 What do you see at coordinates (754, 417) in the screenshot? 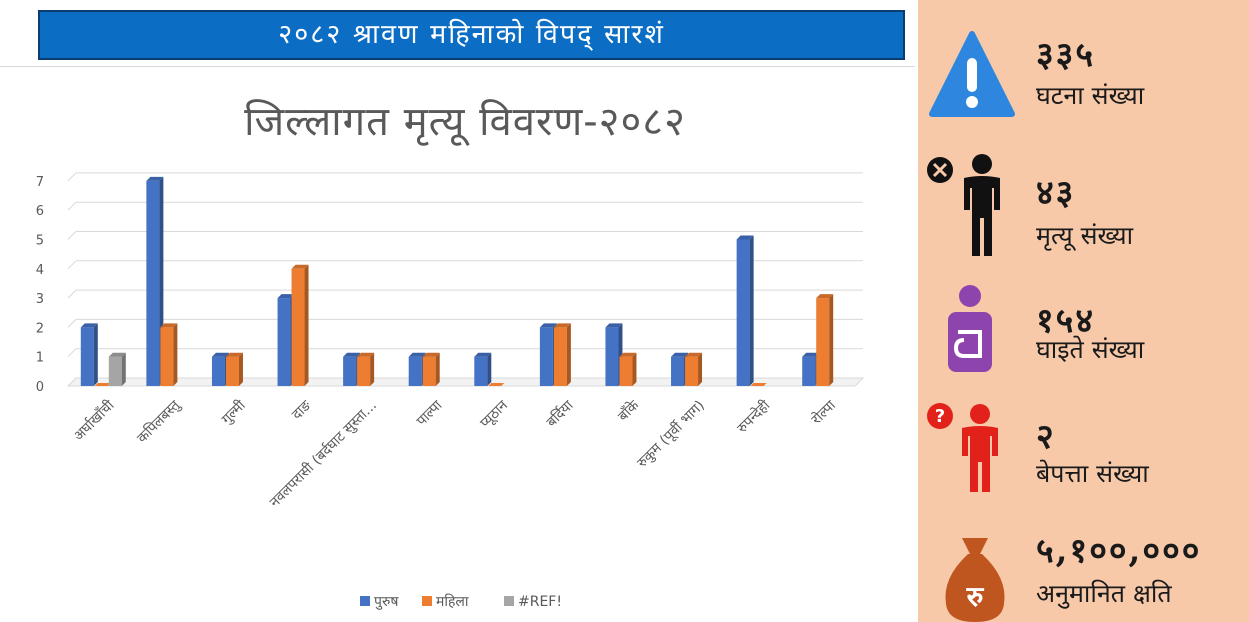
I see `x-tick-label: रुपन्देही` at bounding box center [754, 417].